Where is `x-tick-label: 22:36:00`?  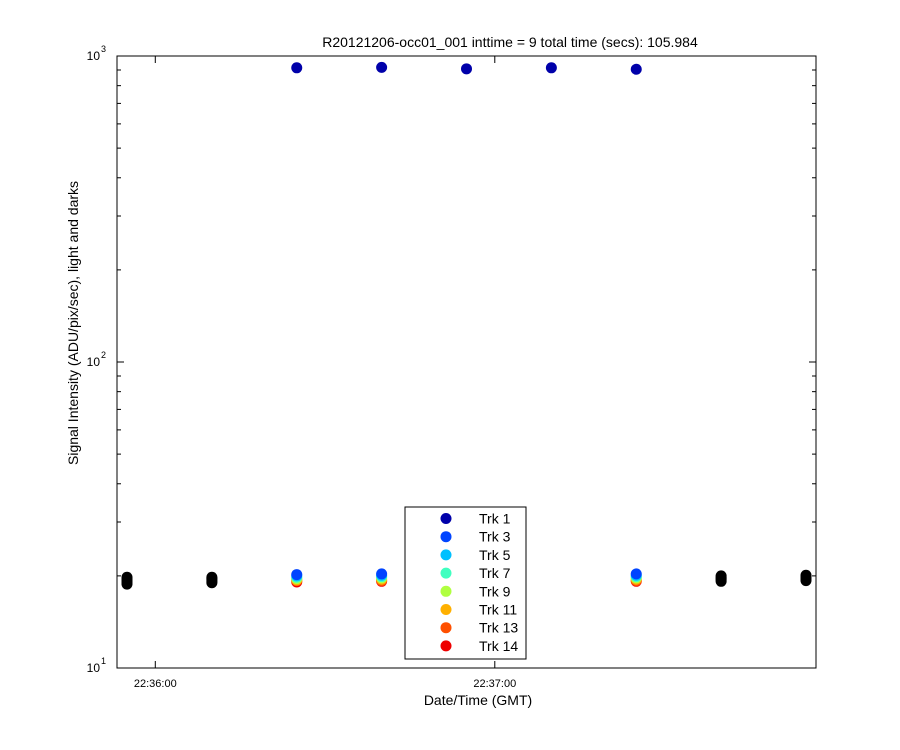
x-tick-label: 22:36:00 is located at coordinates (155, 684).